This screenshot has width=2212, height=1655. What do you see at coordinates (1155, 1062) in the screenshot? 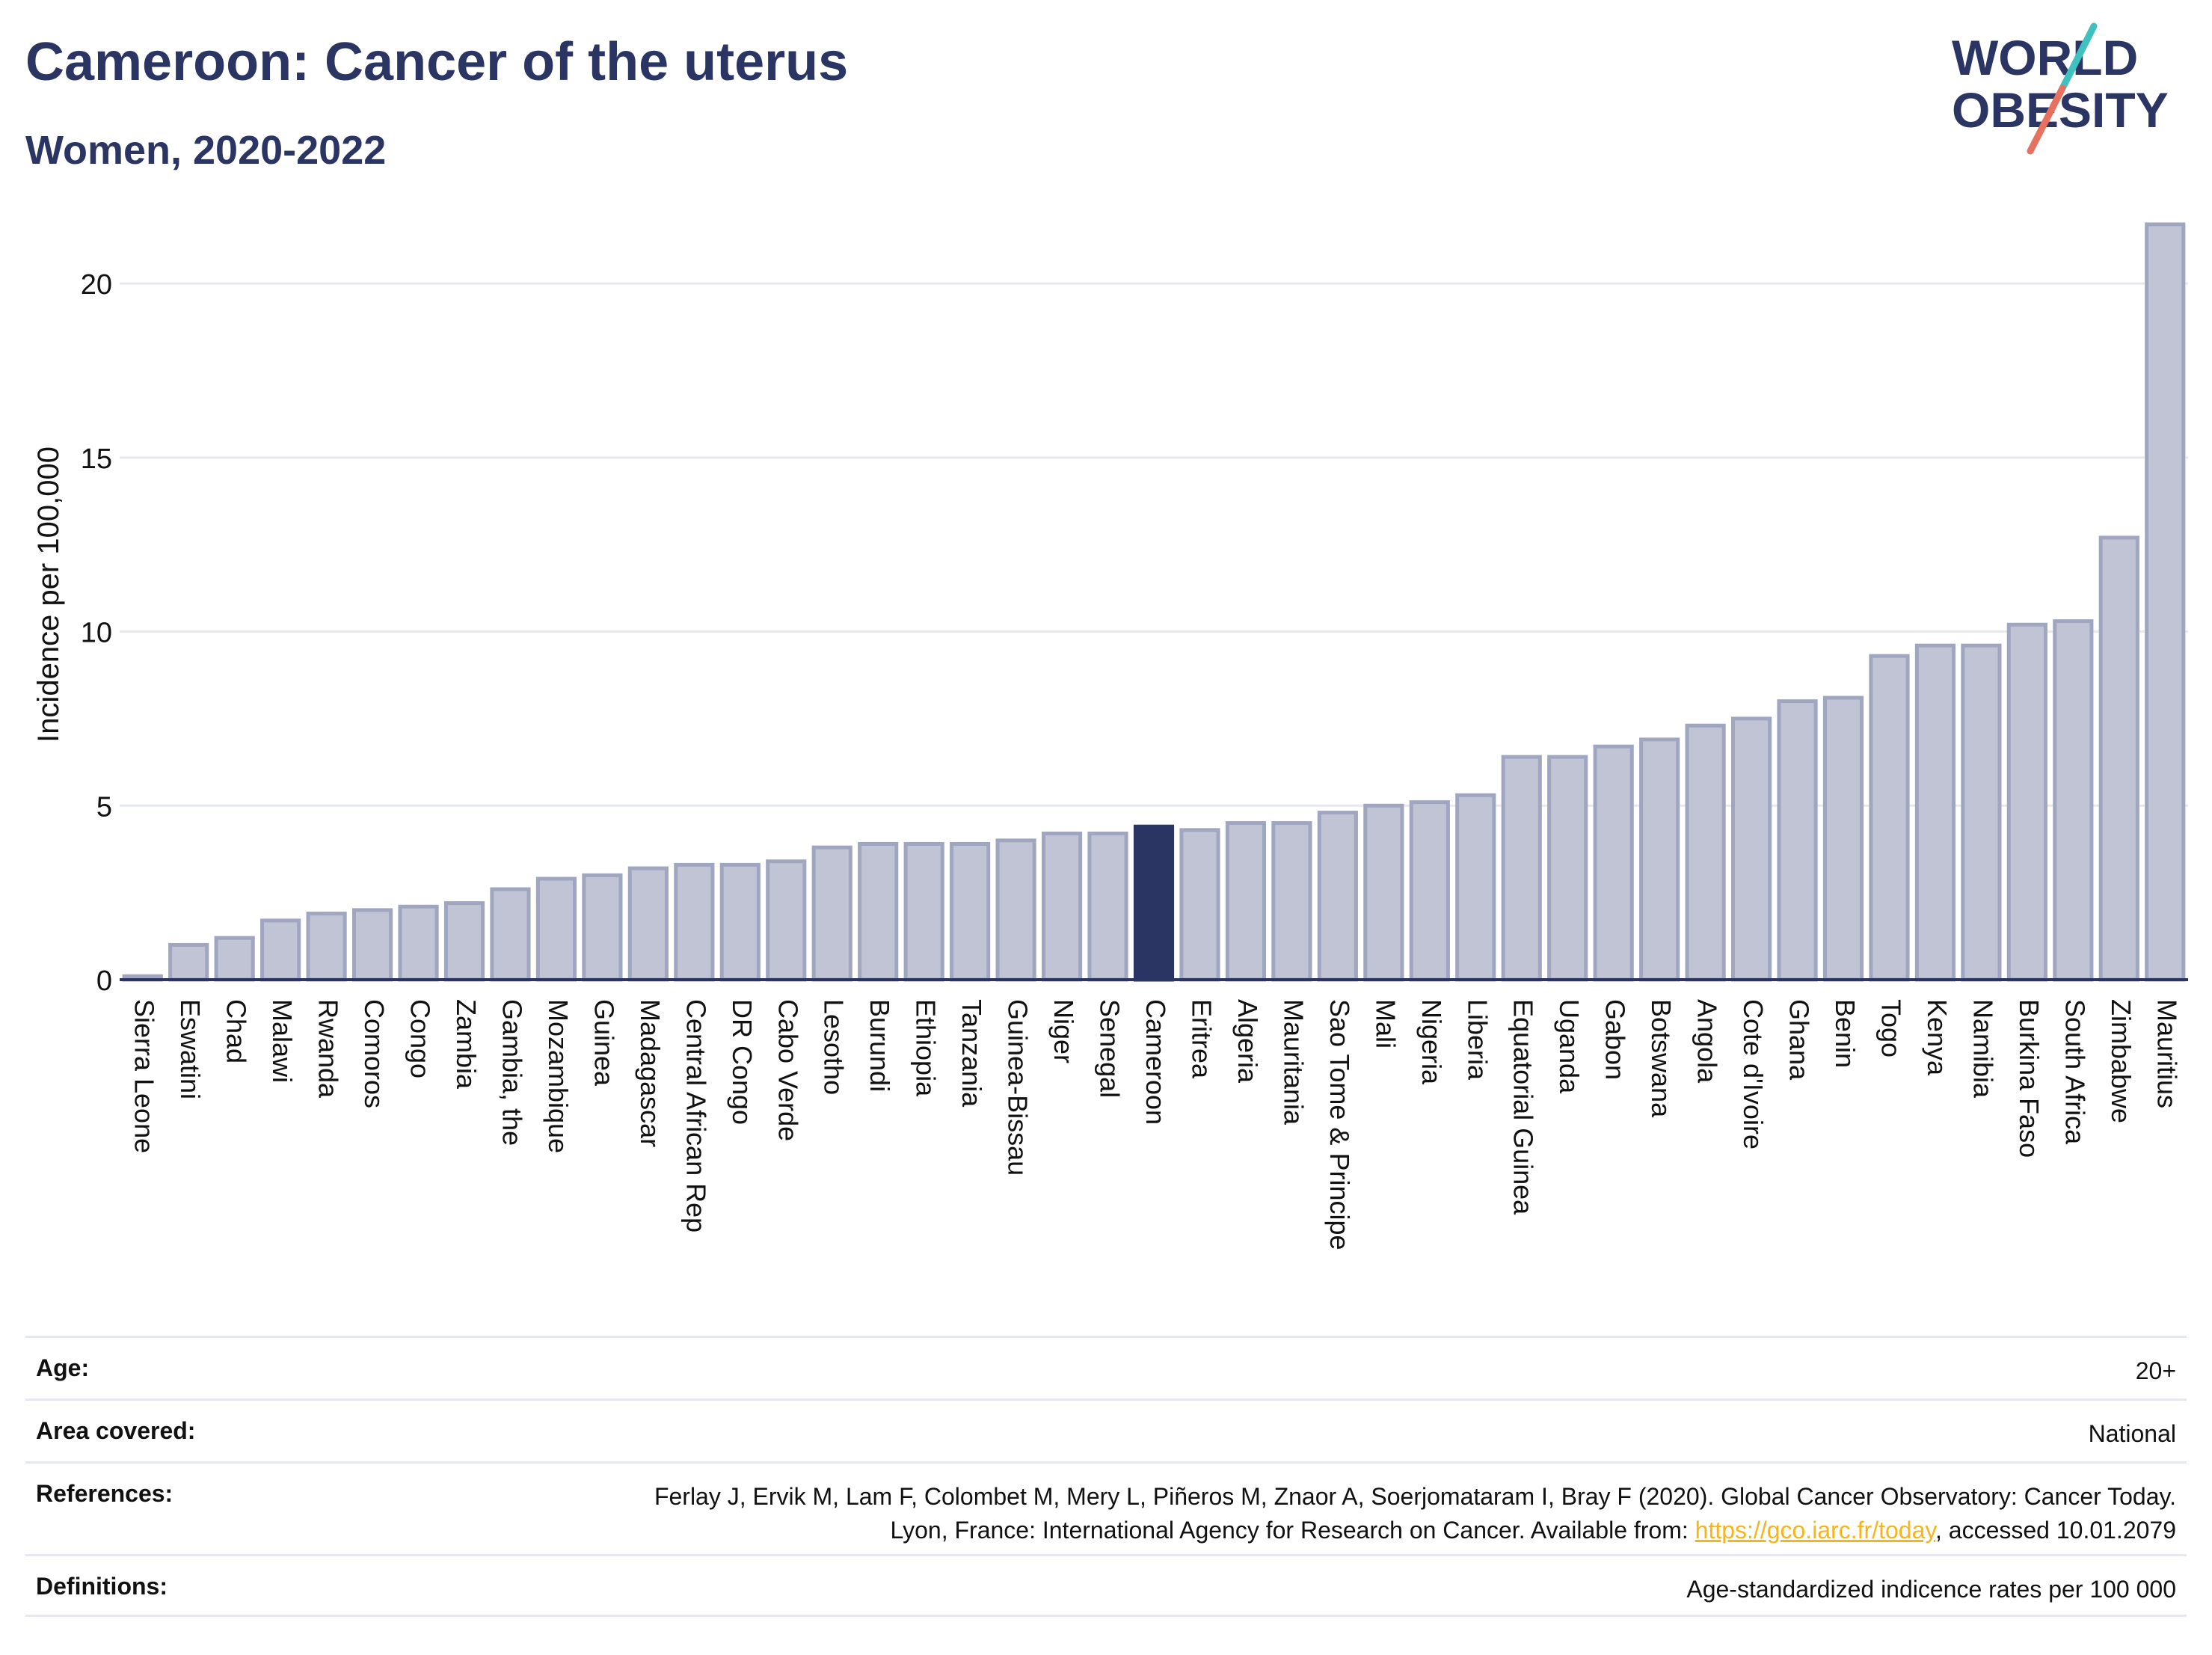
I see `x-tick-label: Cameroon` at bounding box center [1155, 1062].